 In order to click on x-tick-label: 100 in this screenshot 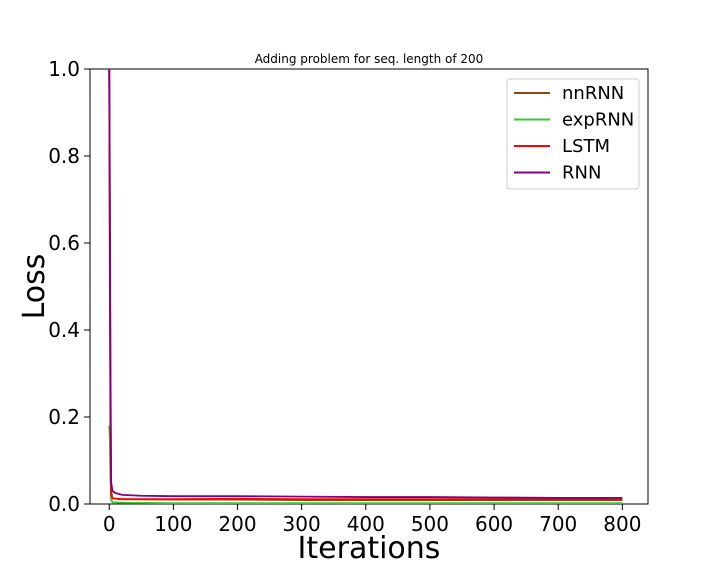, I will do `click(173, 524)`.